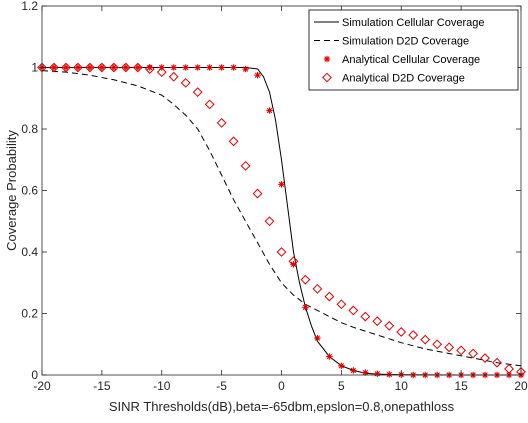  I want to click on legend-item-simulation-cellular-coverage: Simulation Cellular Coverage, so click(399, 23).